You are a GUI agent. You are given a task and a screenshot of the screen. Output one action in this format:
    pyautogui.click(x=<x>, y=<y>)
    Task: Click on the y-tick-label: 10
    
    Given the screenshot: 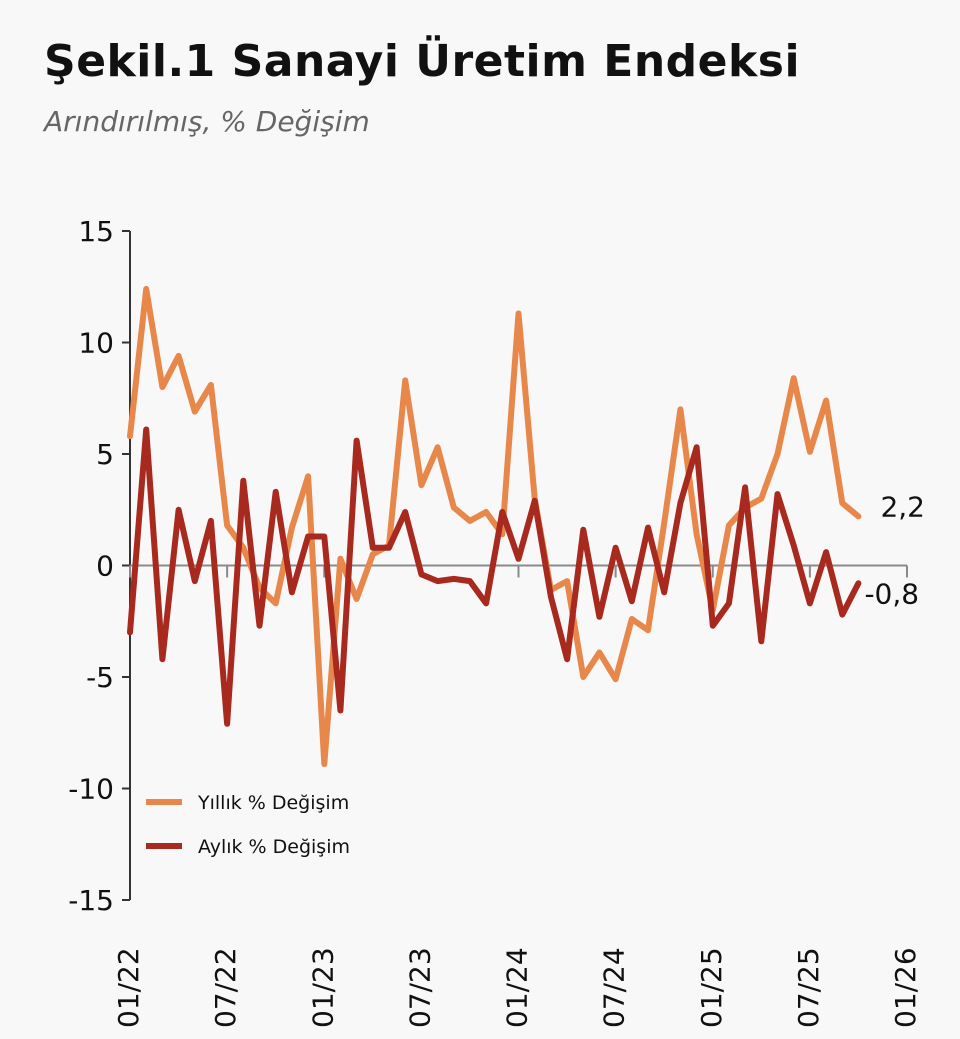 What is the action you would take?
    pyautogui.click(x=96, y=343)
    